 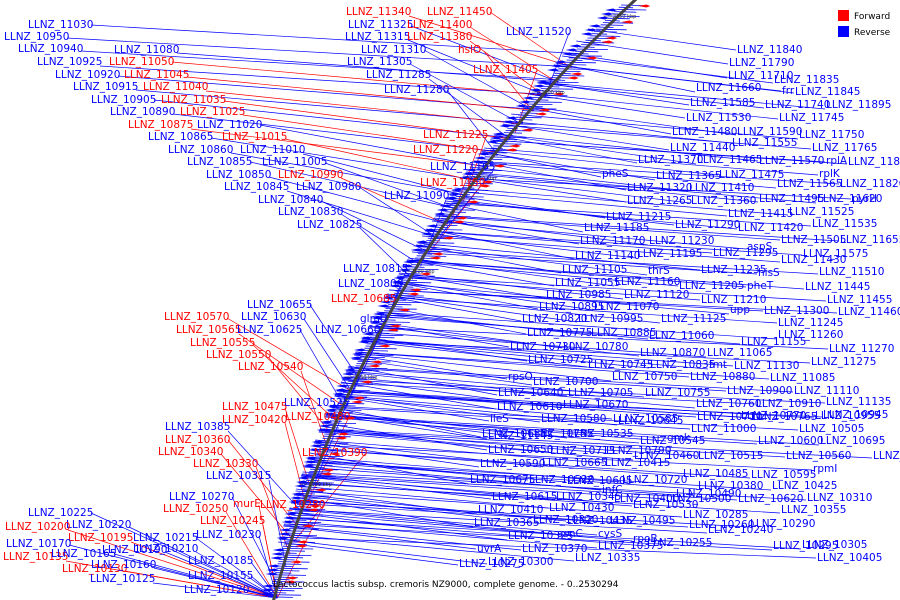 I want to click on gene-label-llnz-11105: LLNZ_11105, so click(x=594, y=270).